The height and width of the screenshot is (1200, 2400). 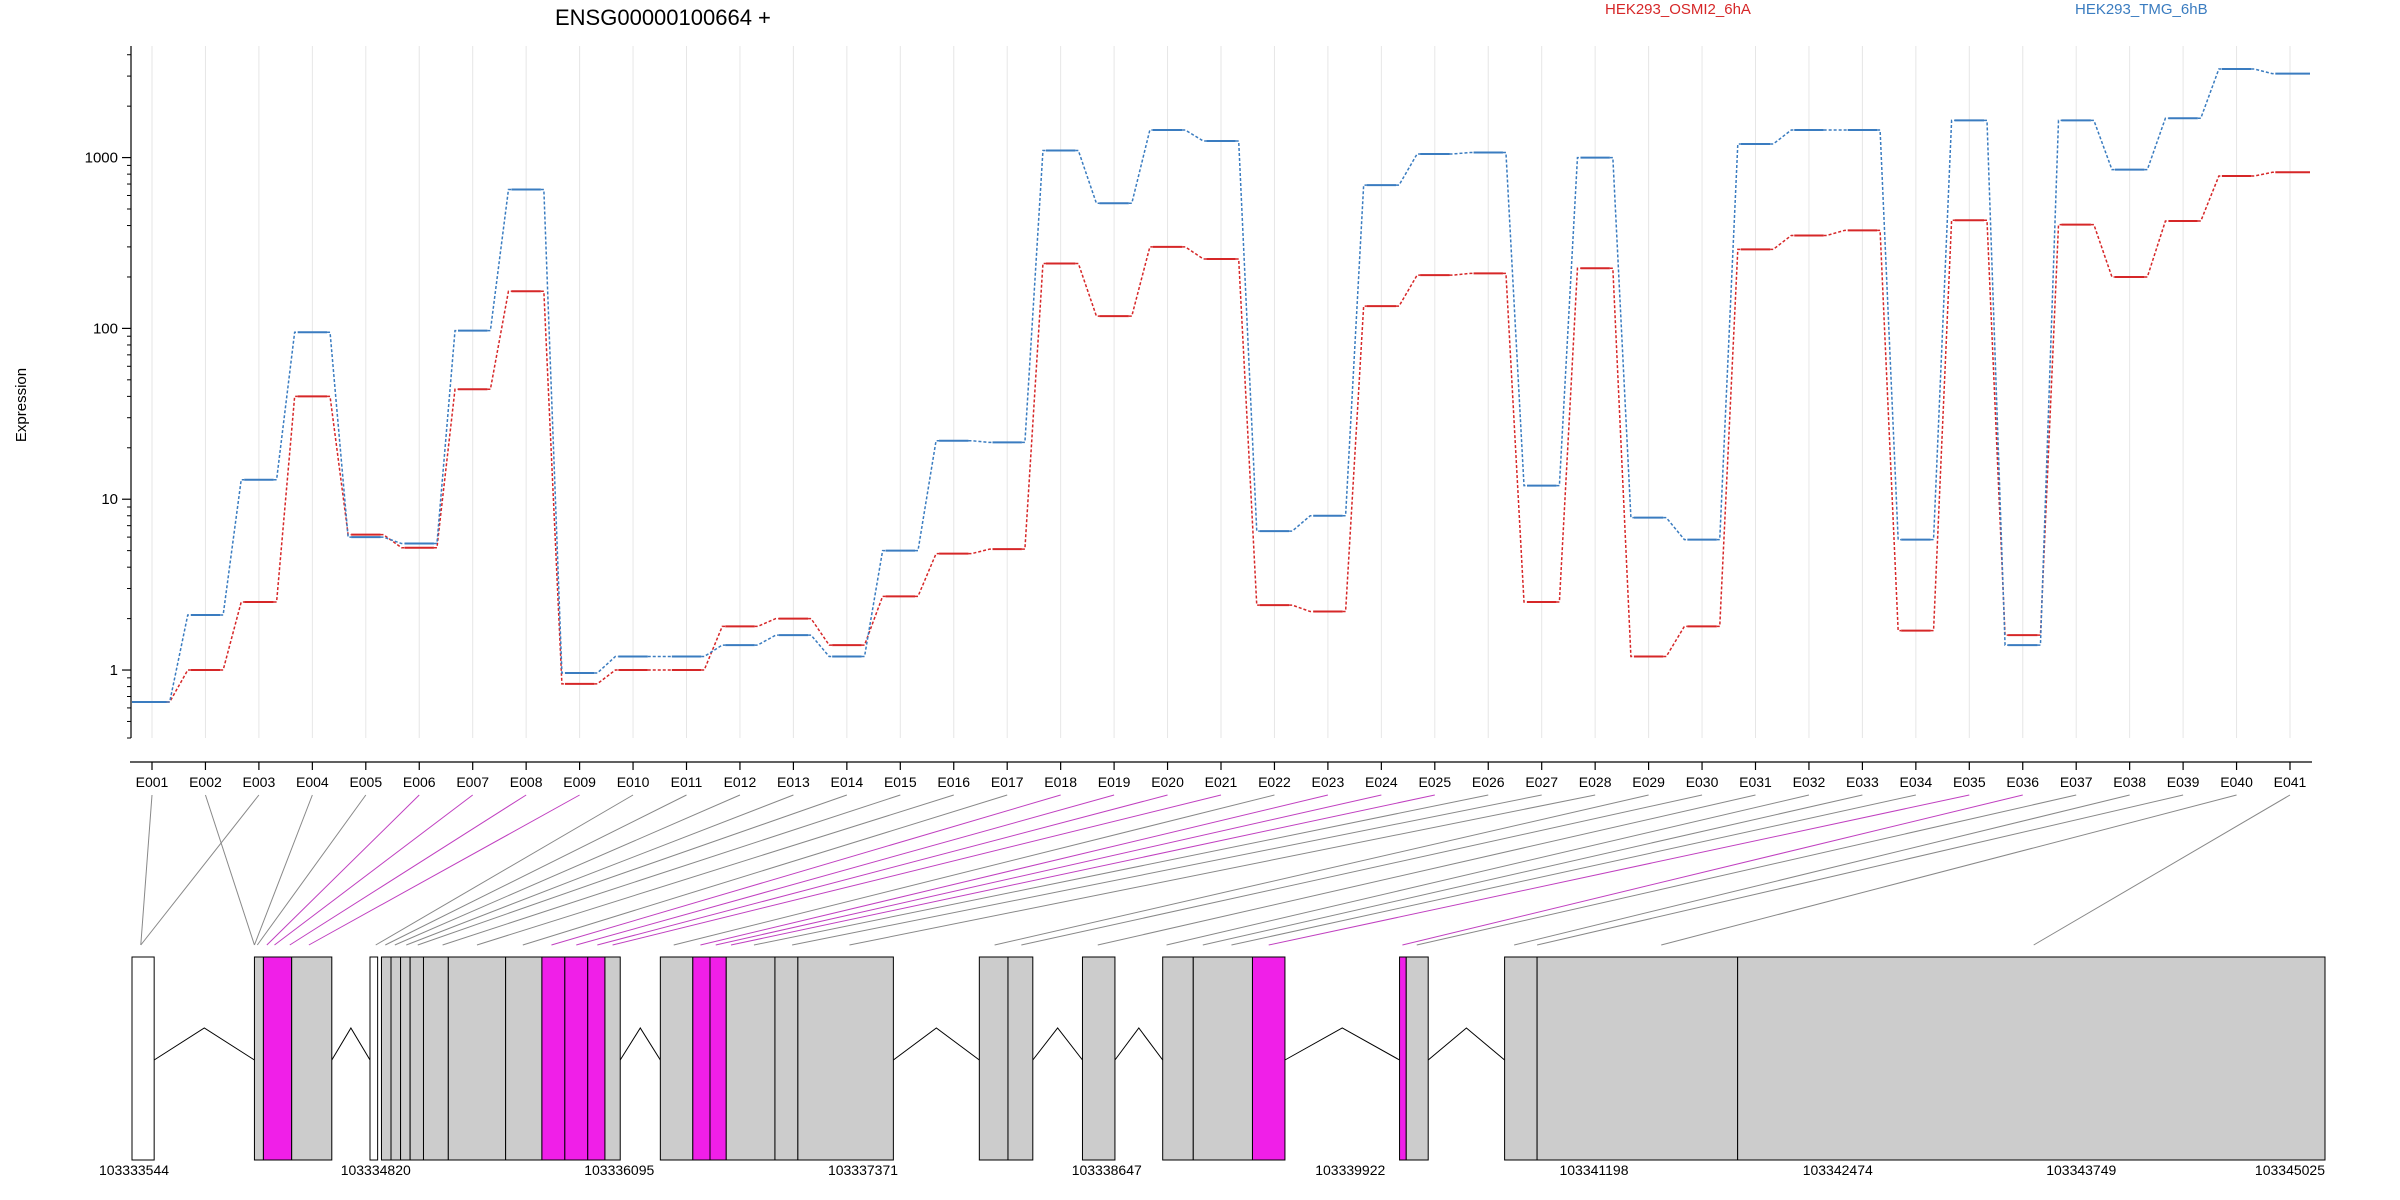 What do you see at coordinates (1648, 782) in the screenshot?
I see `x-tick-label: E029` at bounding box center [1648, 782].